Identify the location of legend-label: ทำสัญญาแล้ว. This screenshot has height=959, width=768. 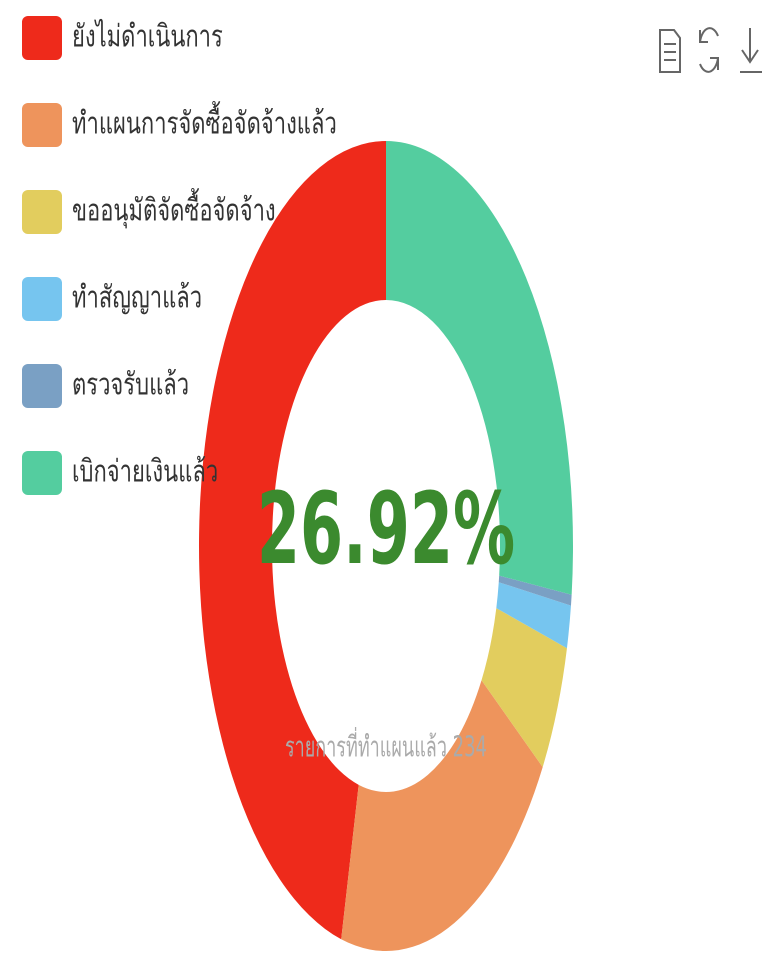
(137, 298).